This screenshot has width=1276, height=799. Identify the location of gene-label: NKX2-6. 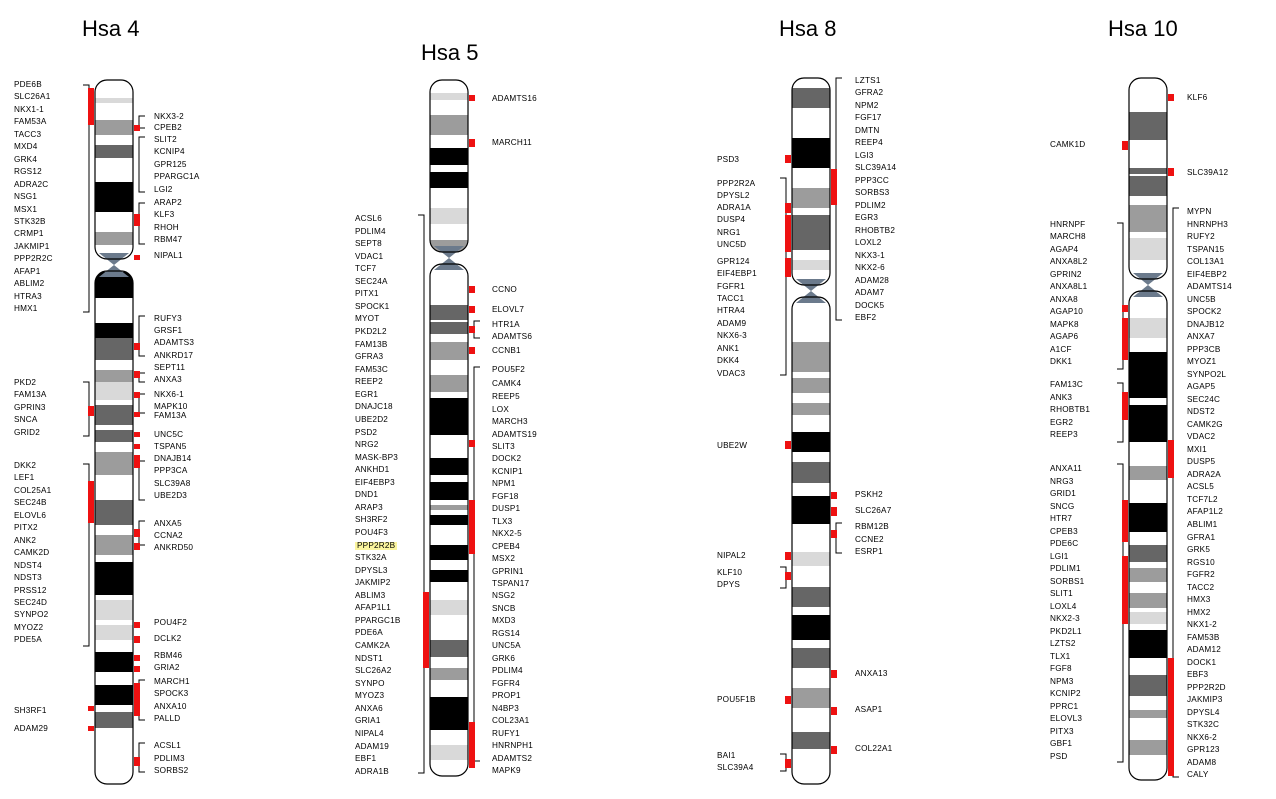
(870, 267).